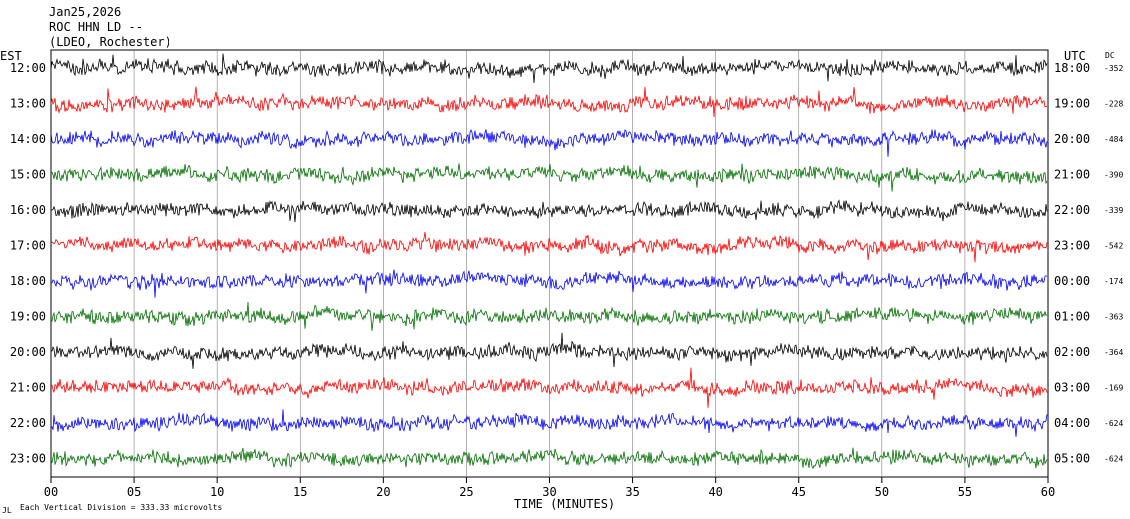 This screenshot has height=519, width=1130. I want to click on utc-hour-label: 22:00, so click(1072, 210).